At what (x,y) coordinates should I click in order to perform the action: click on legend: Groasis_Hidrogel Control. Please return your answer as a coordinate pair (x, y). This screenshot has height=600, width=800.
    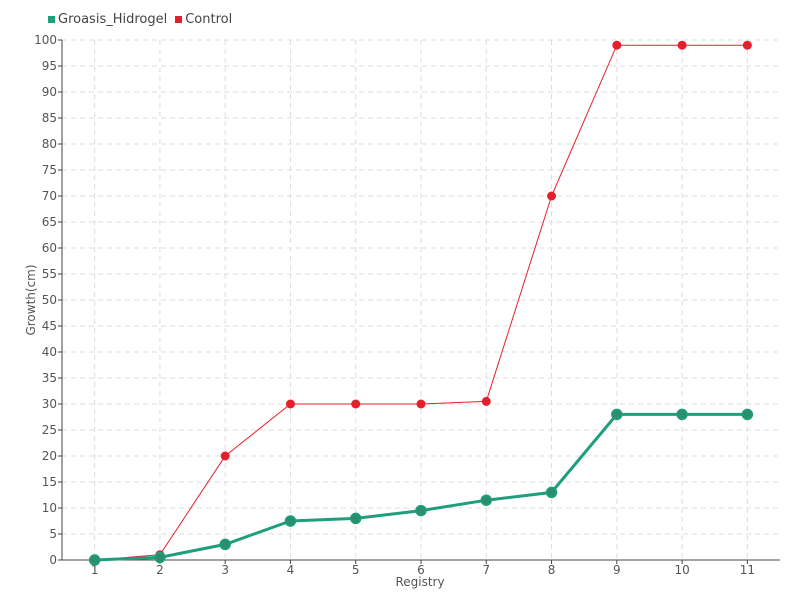
    Looking at the image, I should click on (144, 19).